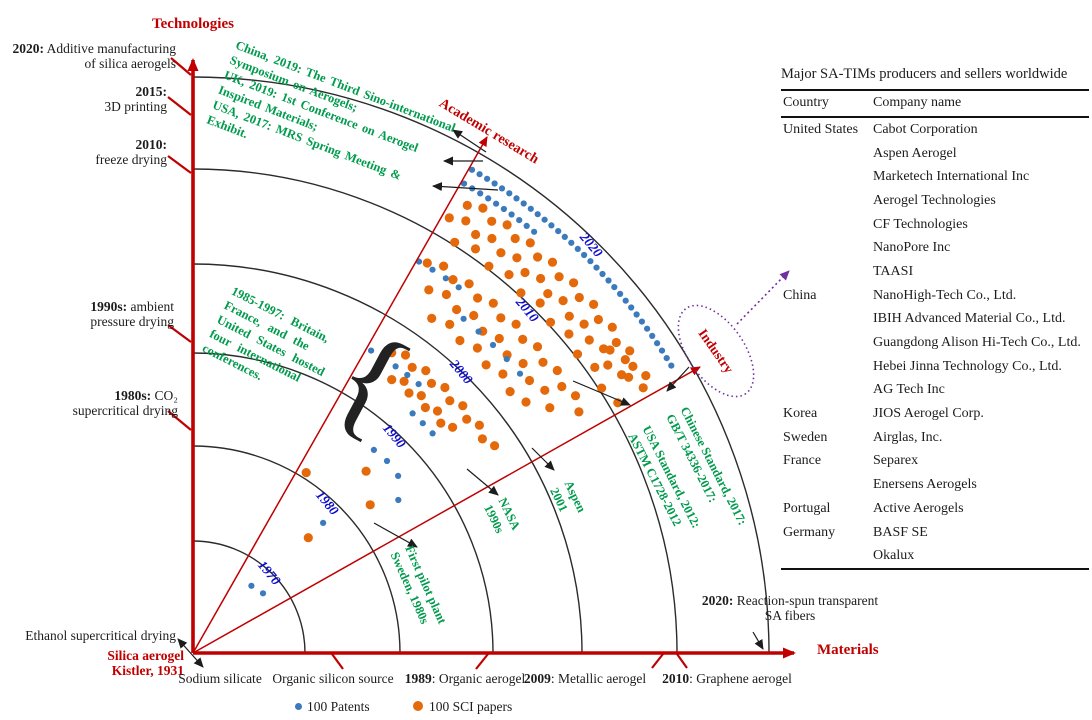  What do you see at coordinates (125, 403) in the screenshot?
I see `milestone-1980s-co2: 1980s: CO₂ supercritical drying` at bounding box center [125, 403].